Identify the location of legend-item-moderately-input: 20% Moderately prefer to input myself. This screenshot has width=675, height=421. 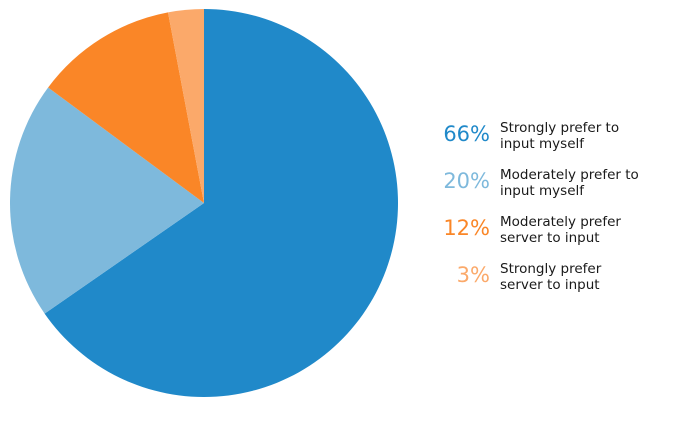
(550, 188).